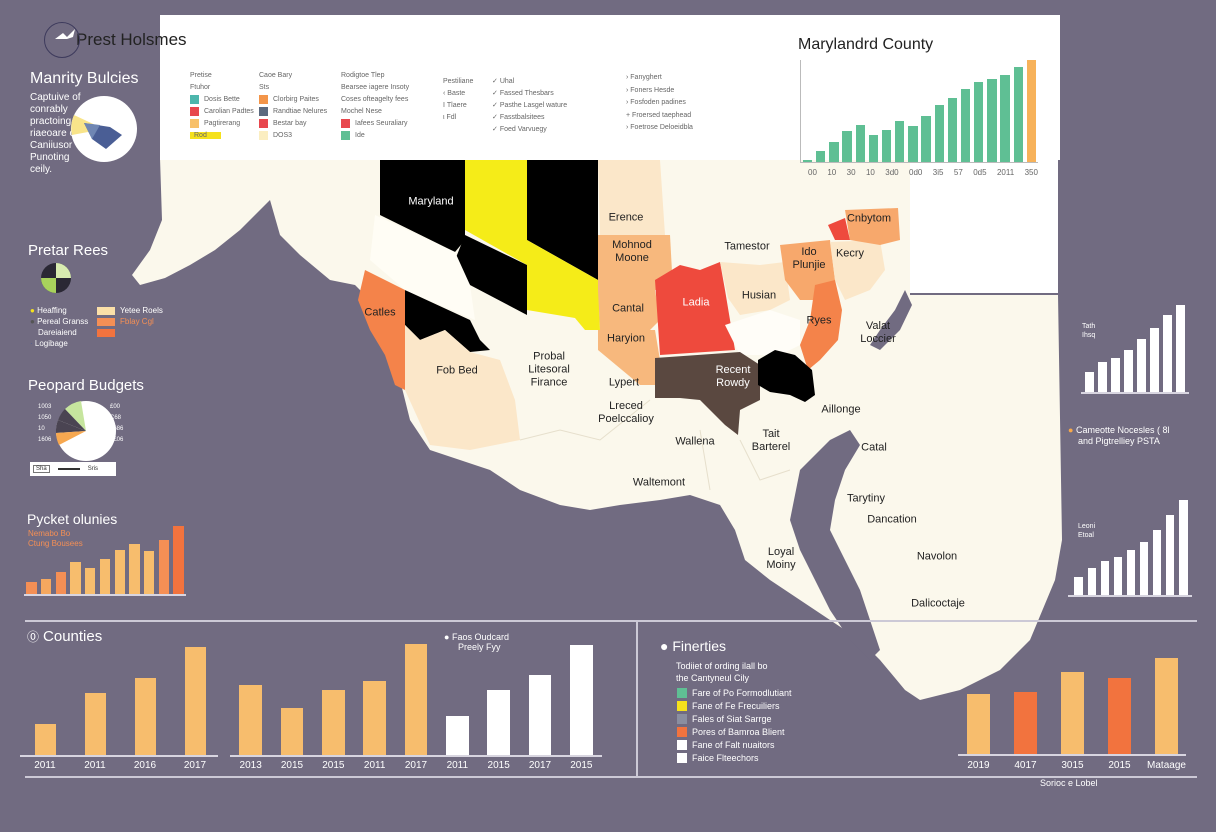 The width and height of the screenshot is (1216, 832). I want to click on county-label: Erence, so click(626, 217).